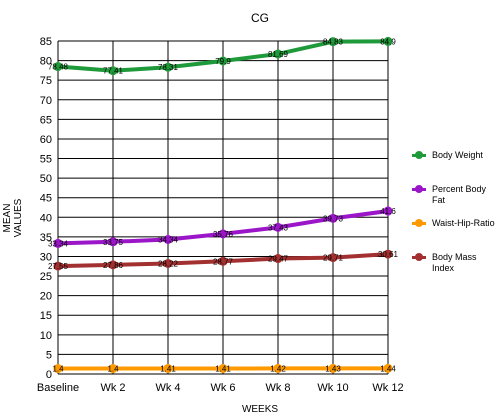 The height and width of the screenshot is (420, 500). I want to click on x-tick-label: Wk 6, so click(222, 388).